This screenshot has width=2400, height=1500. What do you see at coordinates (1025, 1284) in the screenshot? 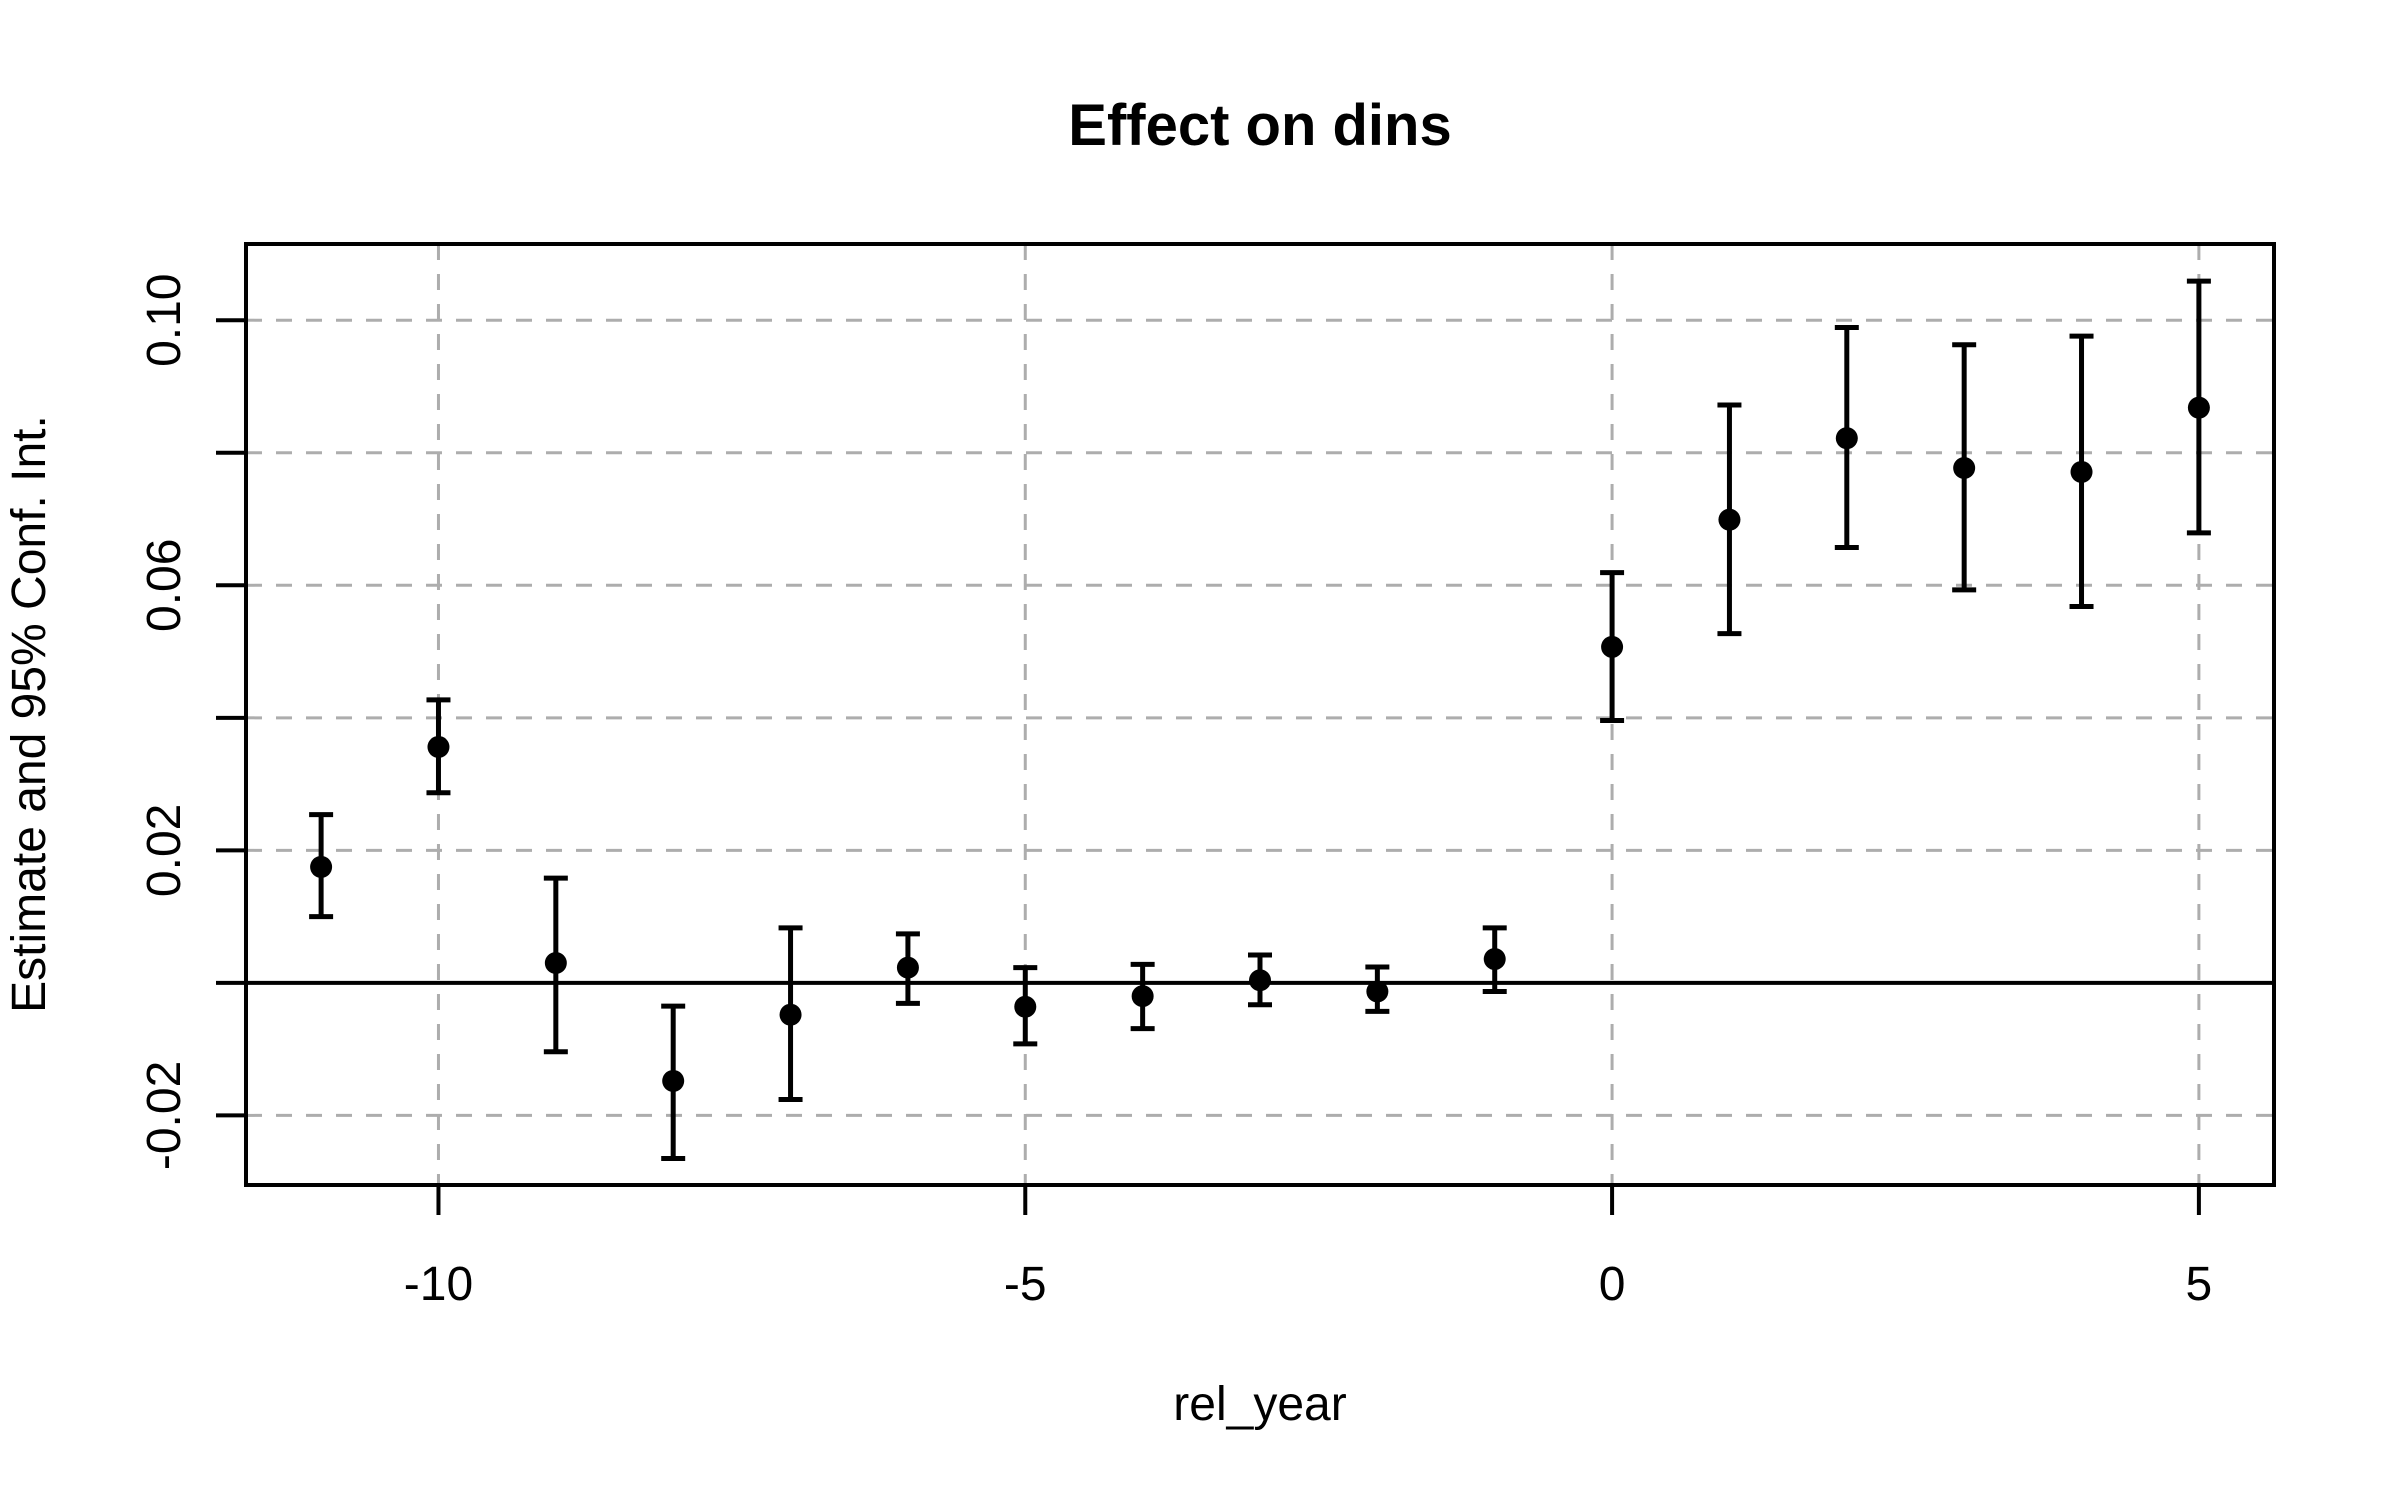
I see `x-tick-label: -5` at bounding box center [1025, 1284].